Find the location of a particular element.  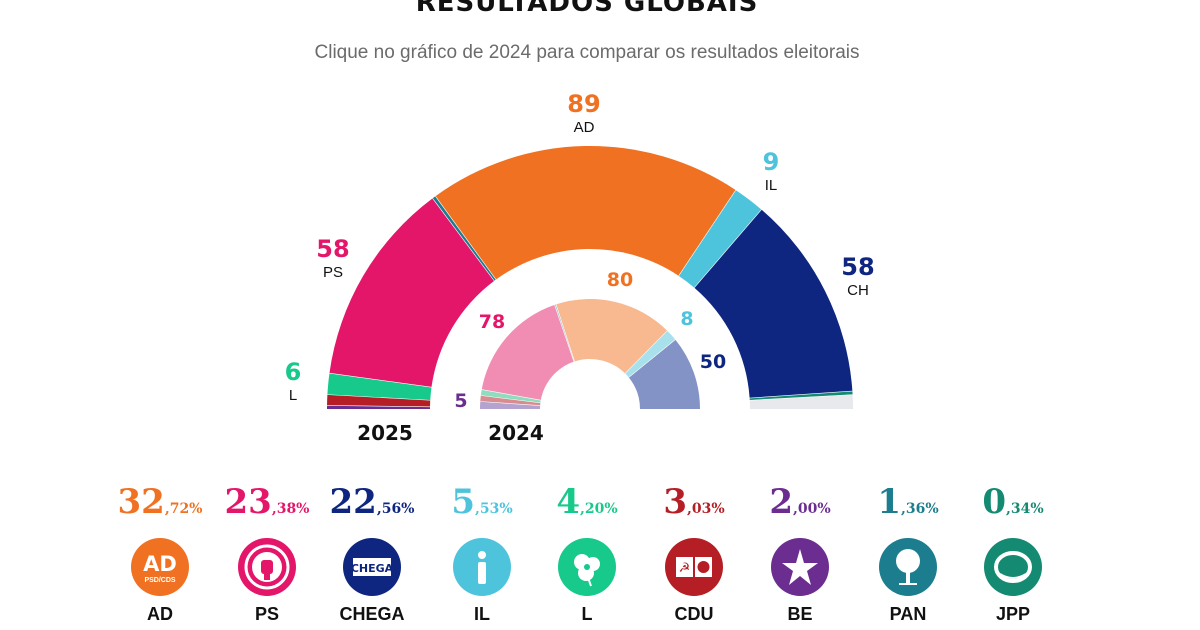

seat-segment-2024-il is located at coordinates (650, 354).